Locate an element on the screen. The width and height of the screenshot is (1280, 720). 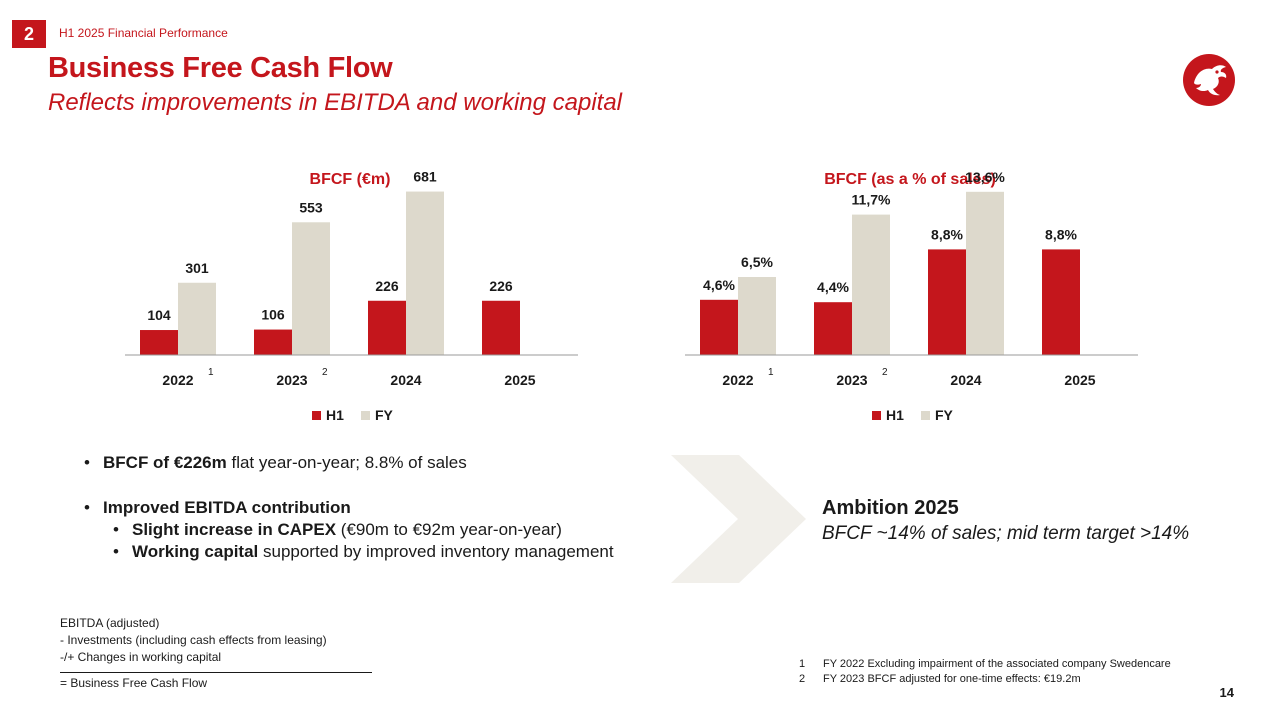
dragon-logo-icon is located at coordinates (1209, 80).